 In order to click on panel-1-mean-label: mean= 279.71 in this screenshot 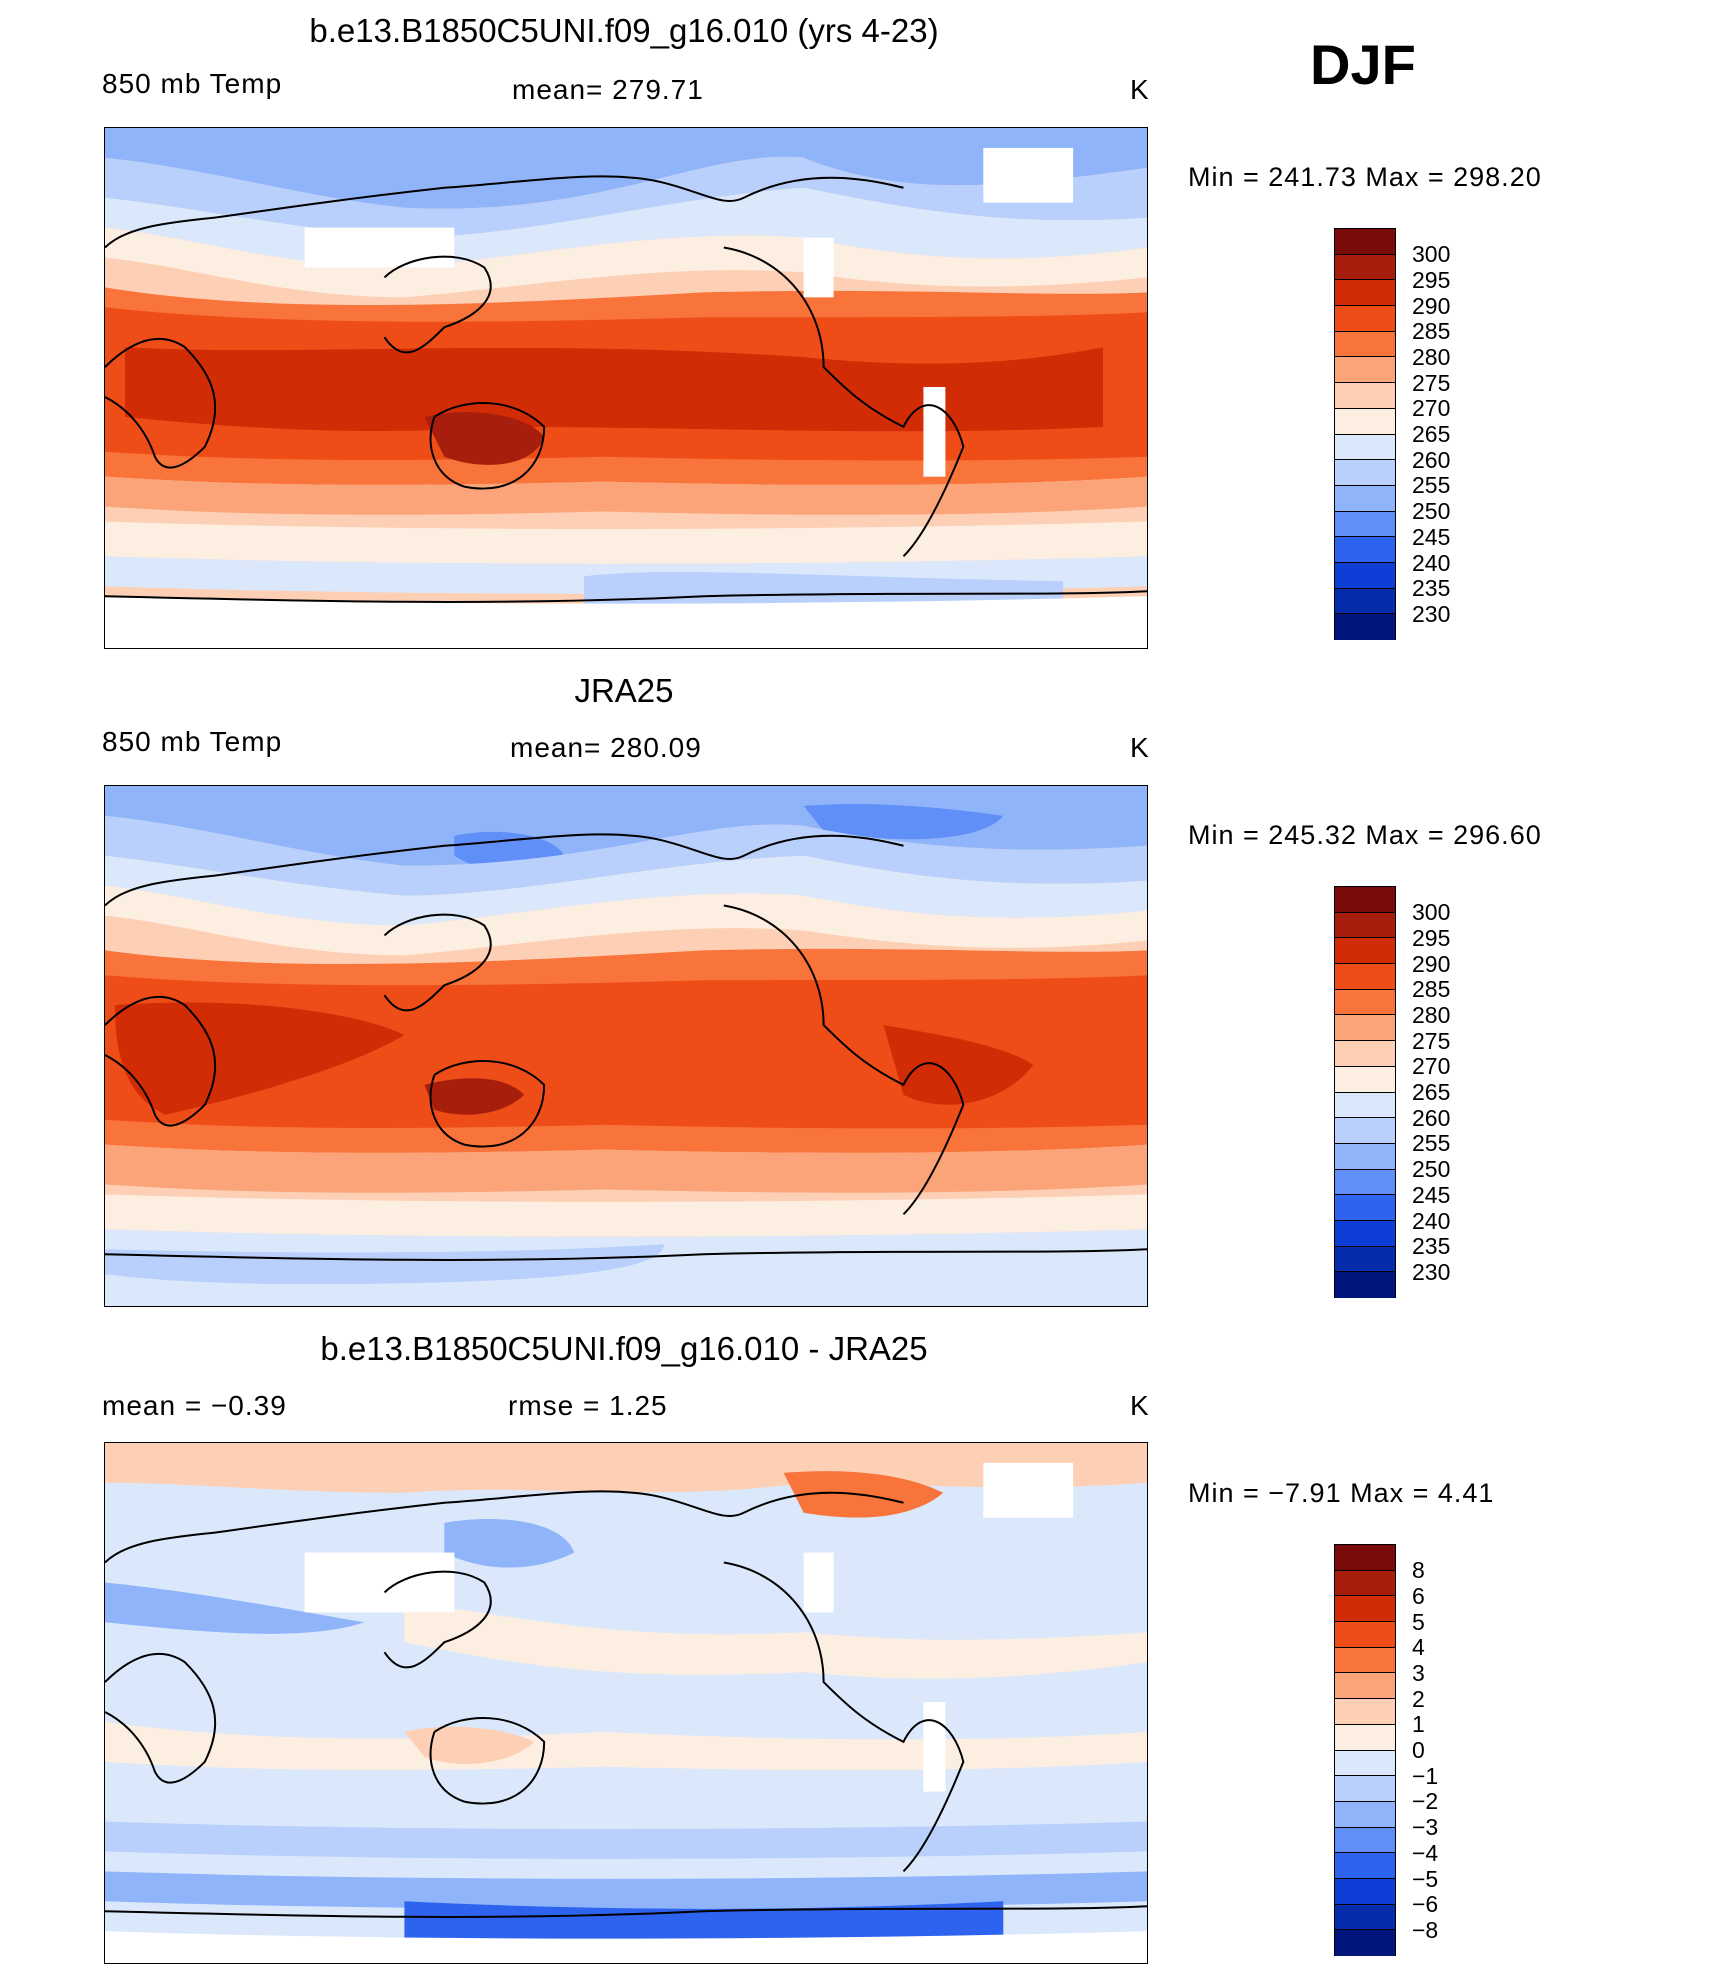, I will do `click(608, 89)`.